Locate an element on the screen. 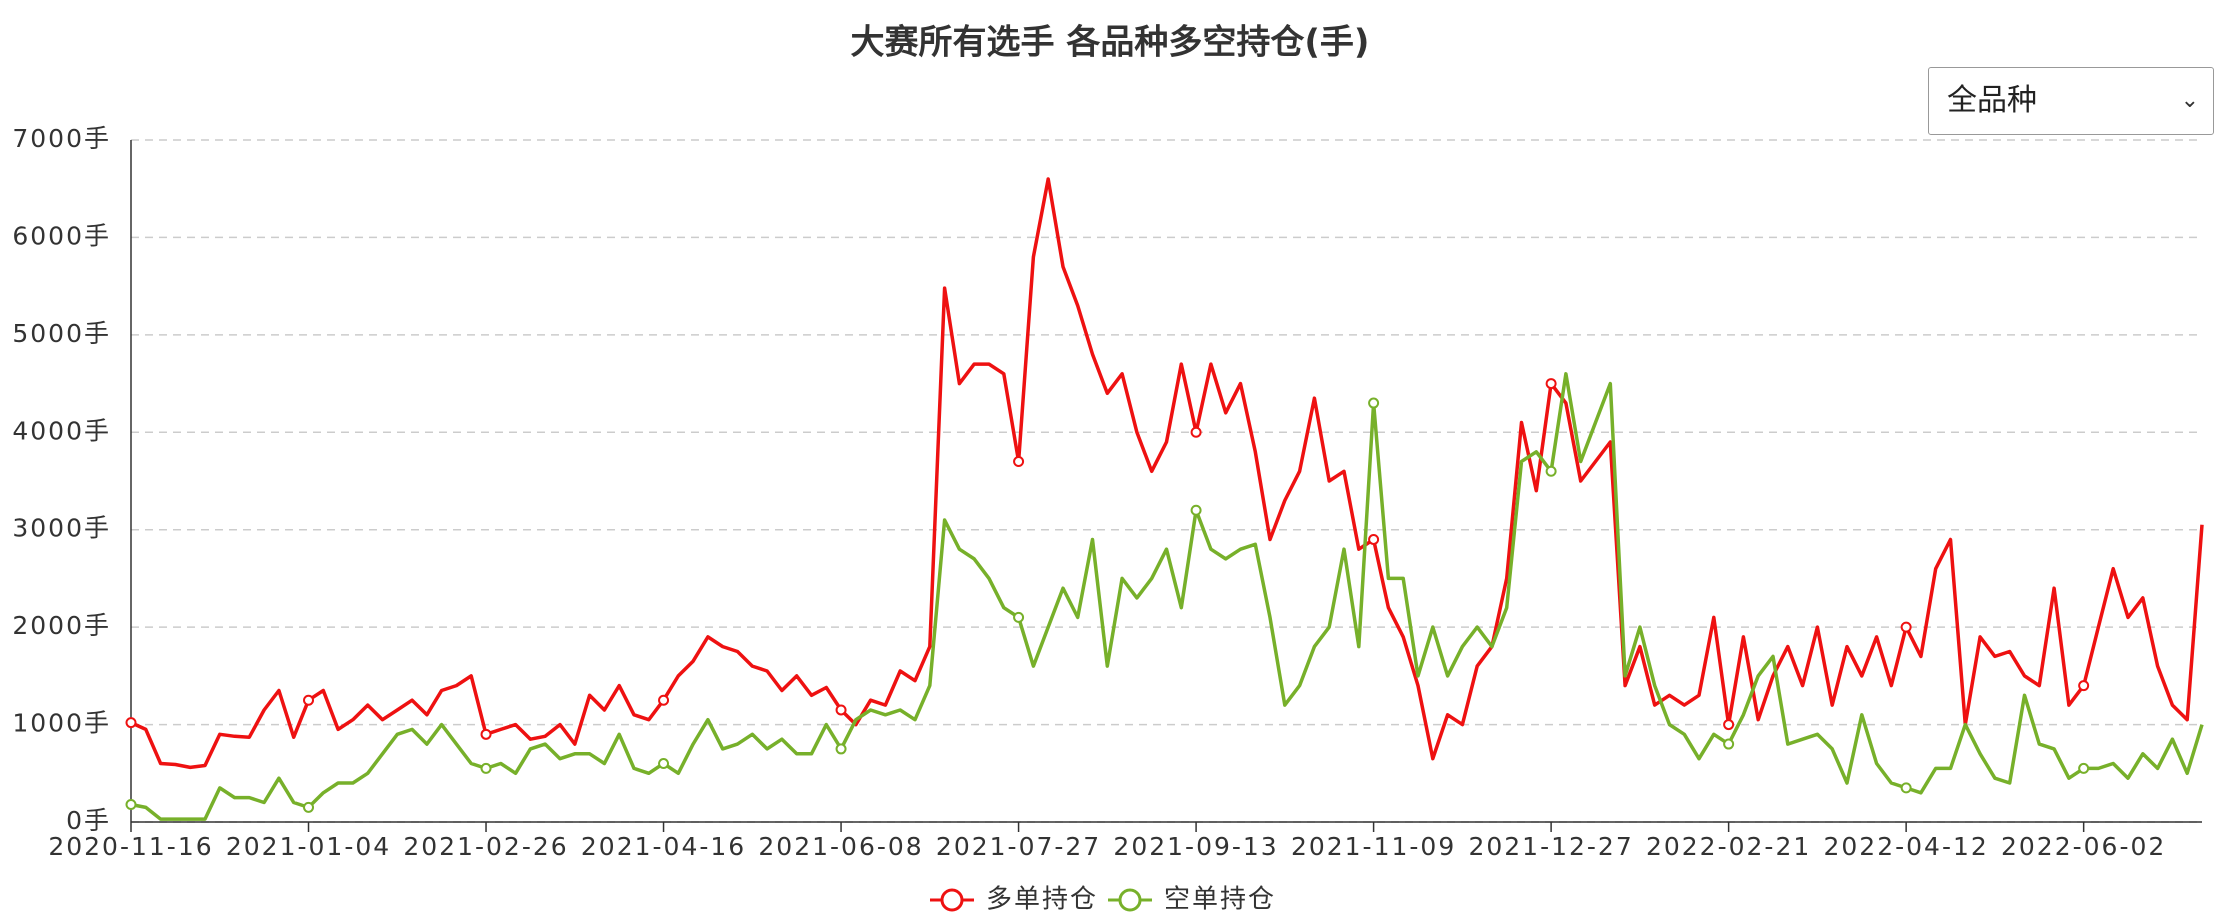 This screenshot has width=2221, height=919. legend-label: 空单持仓 is located at coordinates (1220, 900).